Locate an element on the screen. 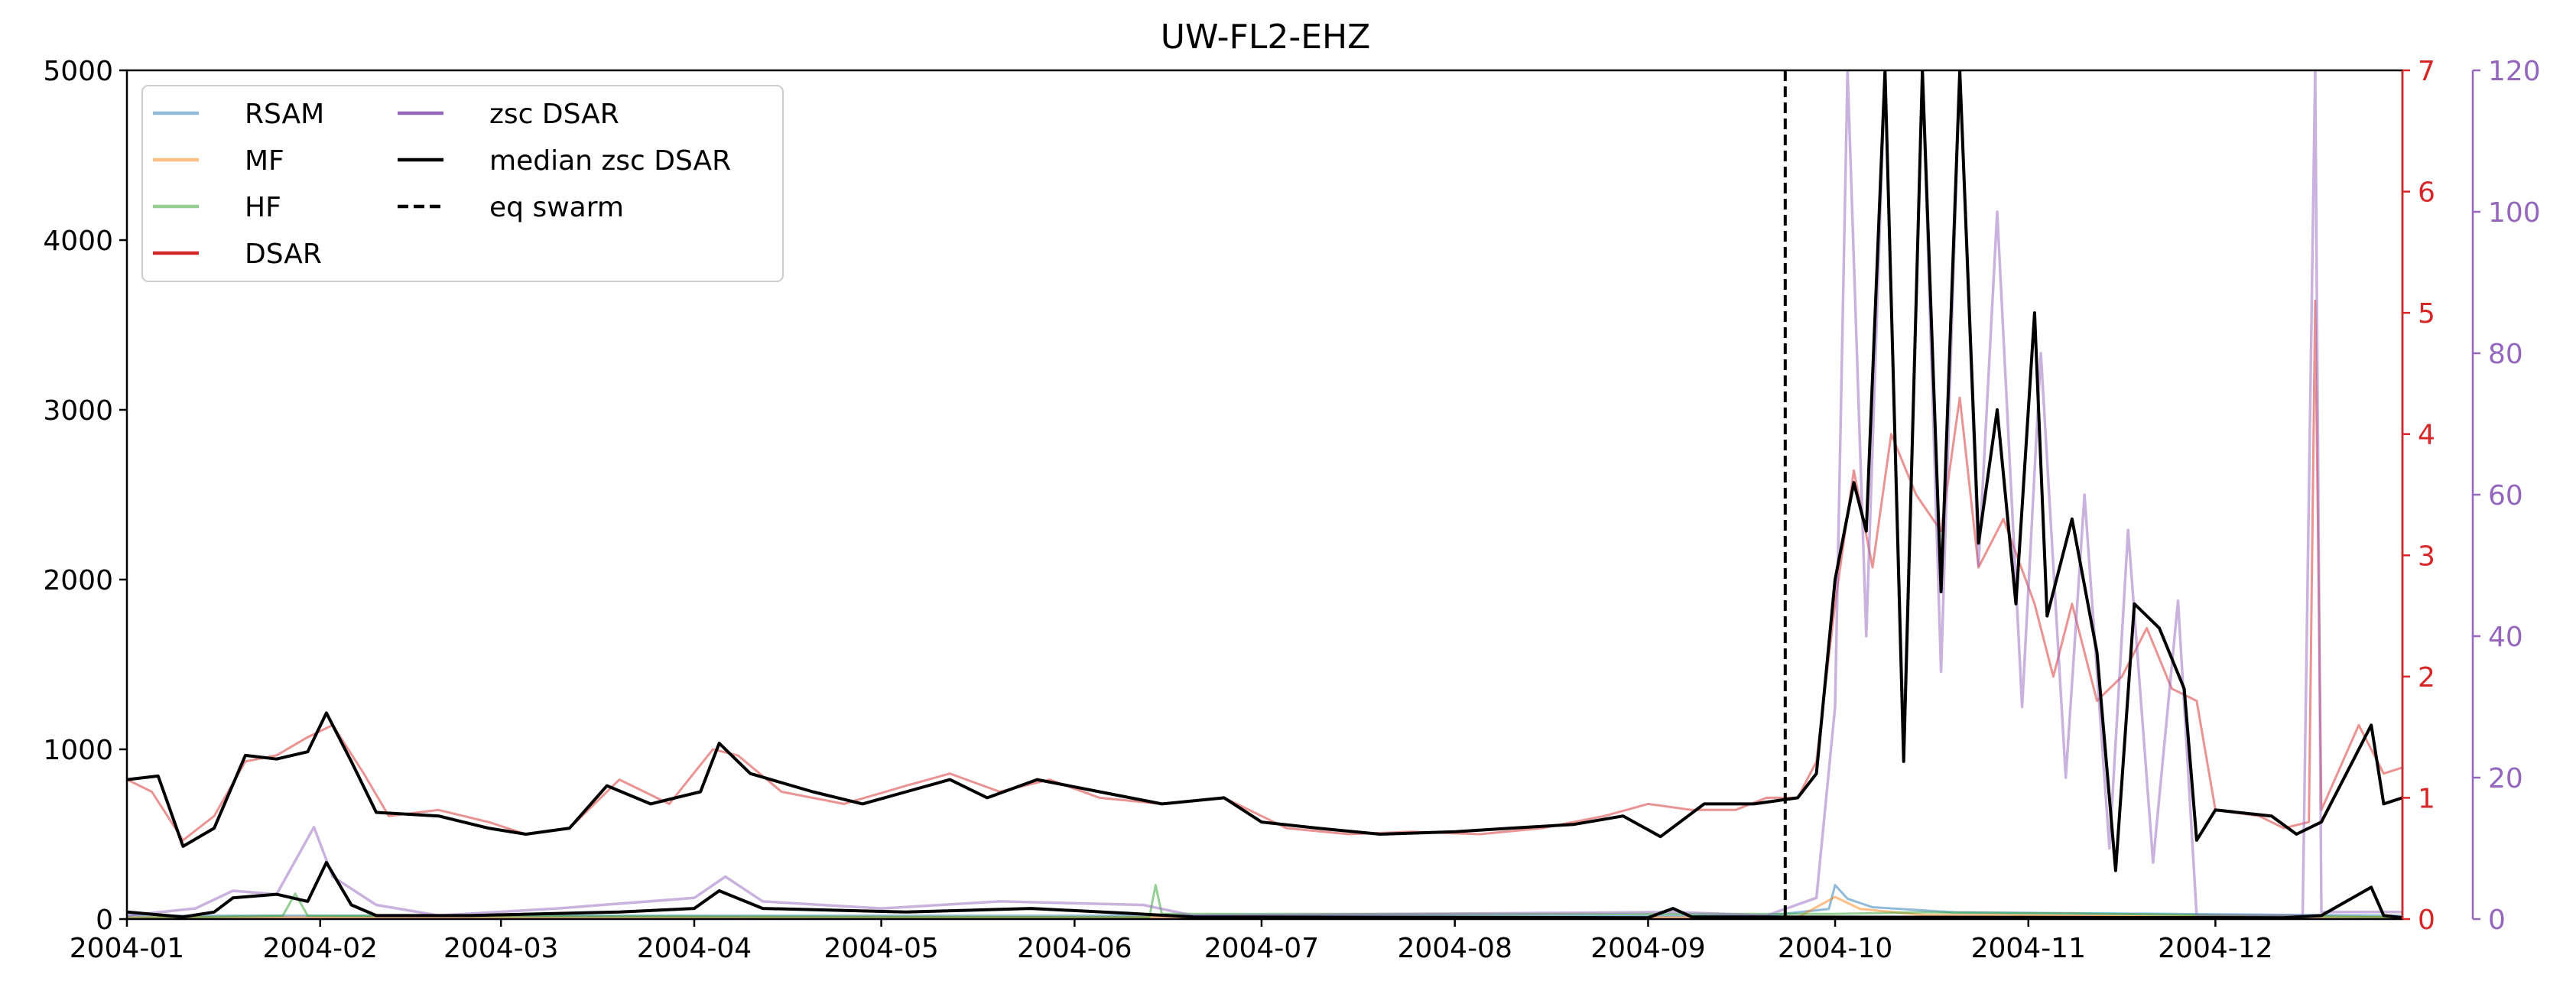 The width and height of the screenshot is (2576, 994). x-tick-label: 2004-03 is located at coordinates (501, 948).